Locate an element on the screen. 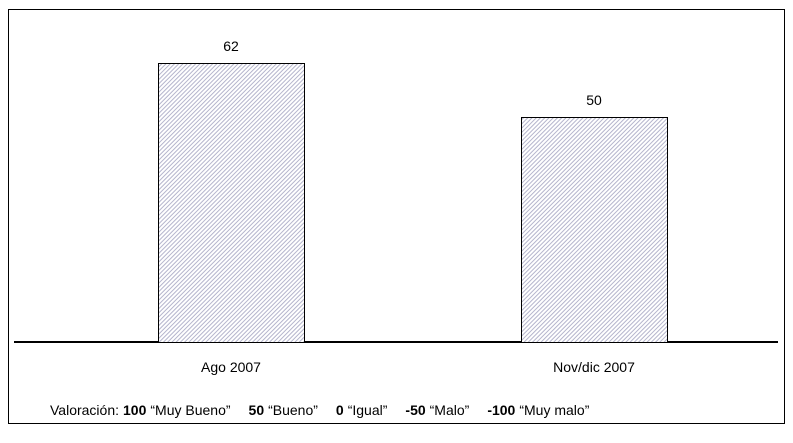  footnote-value: 50 is located at coordinates (257, 410).